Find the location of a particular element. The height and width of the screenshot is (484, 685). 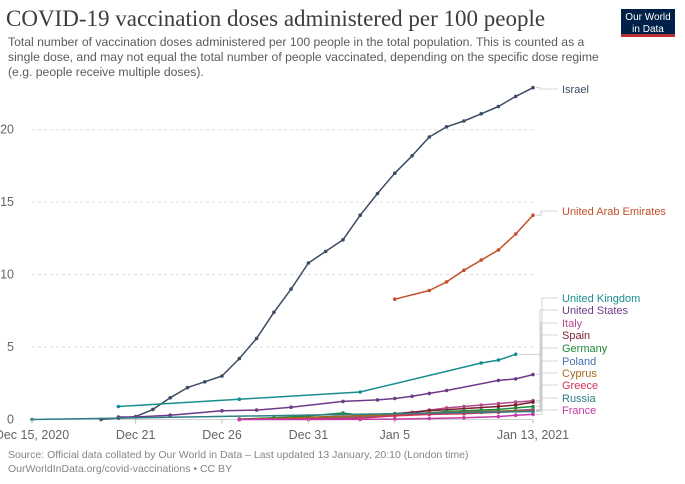

series-label: Poland is located at coordinates (579, 362).